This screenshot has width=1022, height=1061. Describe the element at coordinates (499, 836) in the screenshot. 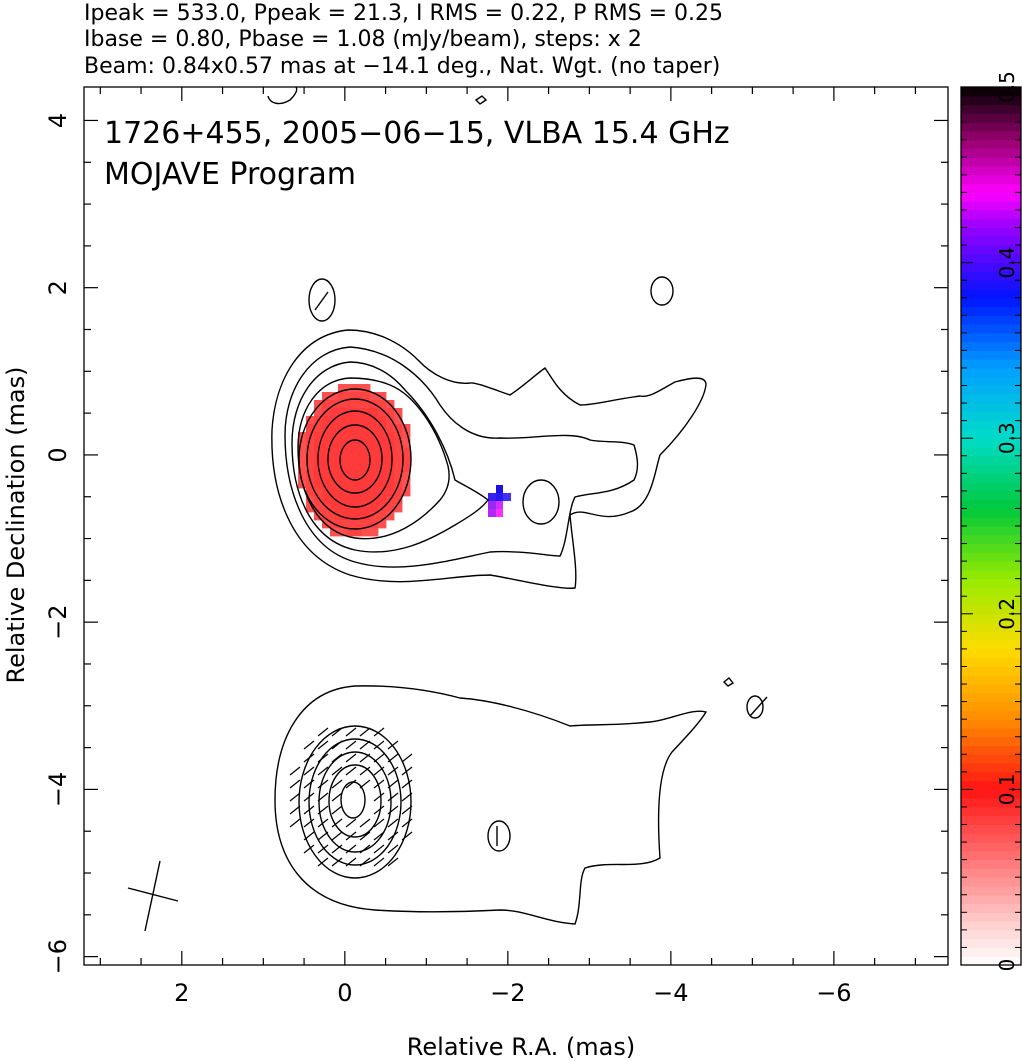

I see `lower-contour-island` at that location.